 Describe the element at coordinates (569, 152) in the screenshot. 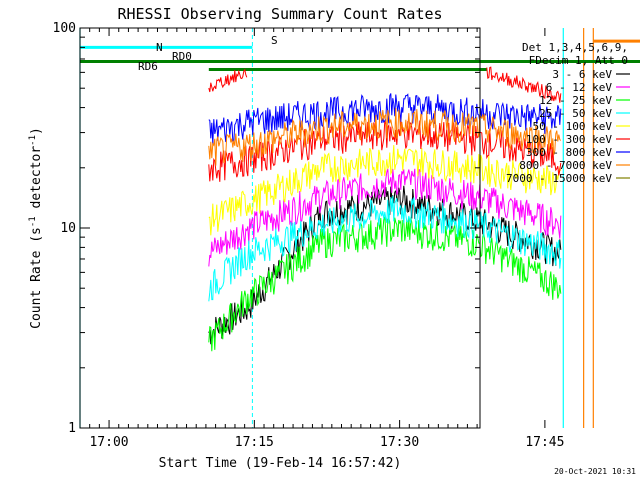

I see `legend-label: 300 - 800 keV` at that location.